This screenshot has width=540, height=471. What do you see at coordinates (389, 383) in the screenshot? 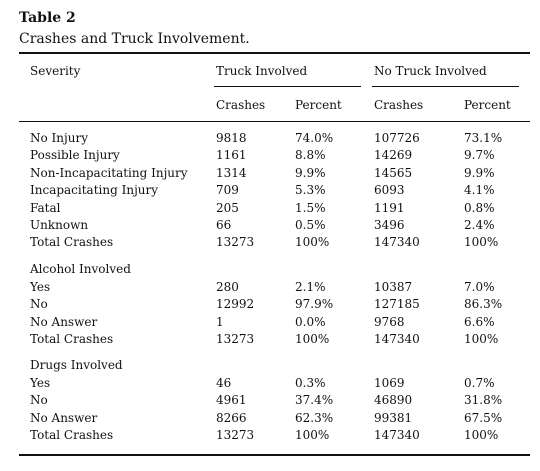
I see `no-truck-crashes: 1069` at bounding box center [389, 383].